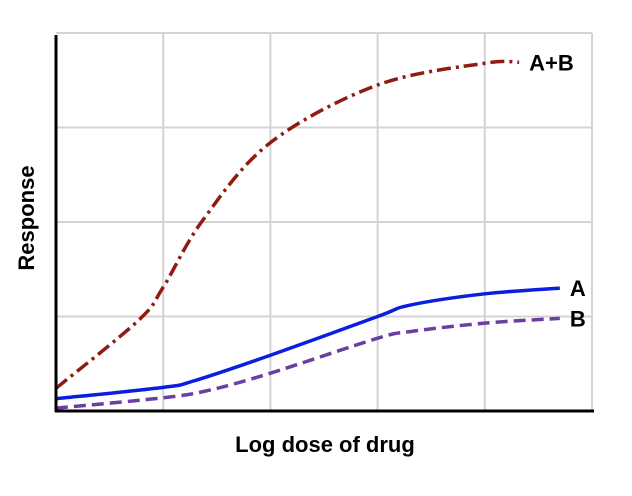  Describe the element at coordinates (325, 444) in the screenshot. I see `x-axis-label: Log dose of drug` at that location.